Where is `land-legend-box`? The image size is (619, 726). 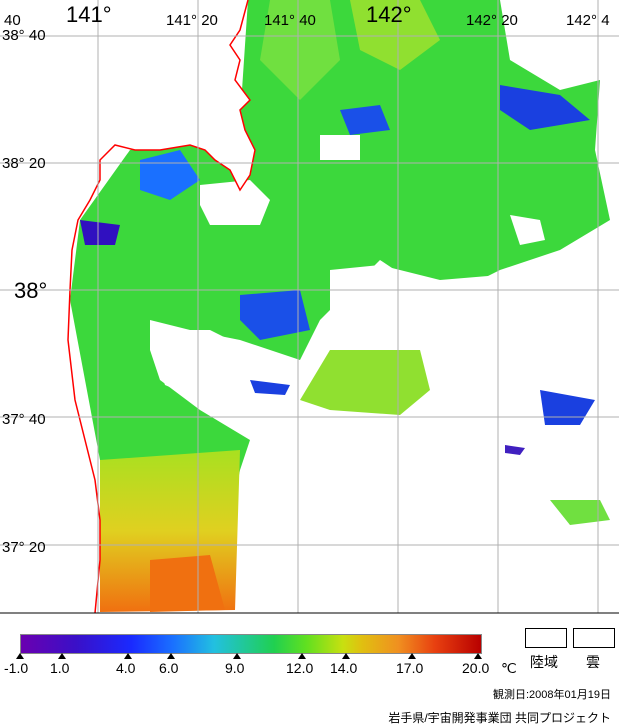 land-legend-box is located at coordinates (546, 638).